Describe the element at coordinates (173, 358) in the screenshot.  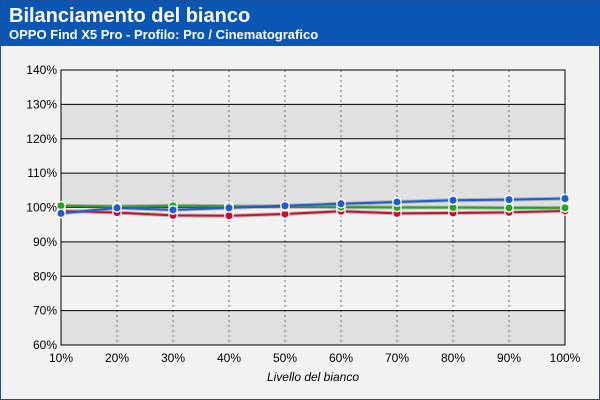
I see `x-tick-label: 30%` at that location.